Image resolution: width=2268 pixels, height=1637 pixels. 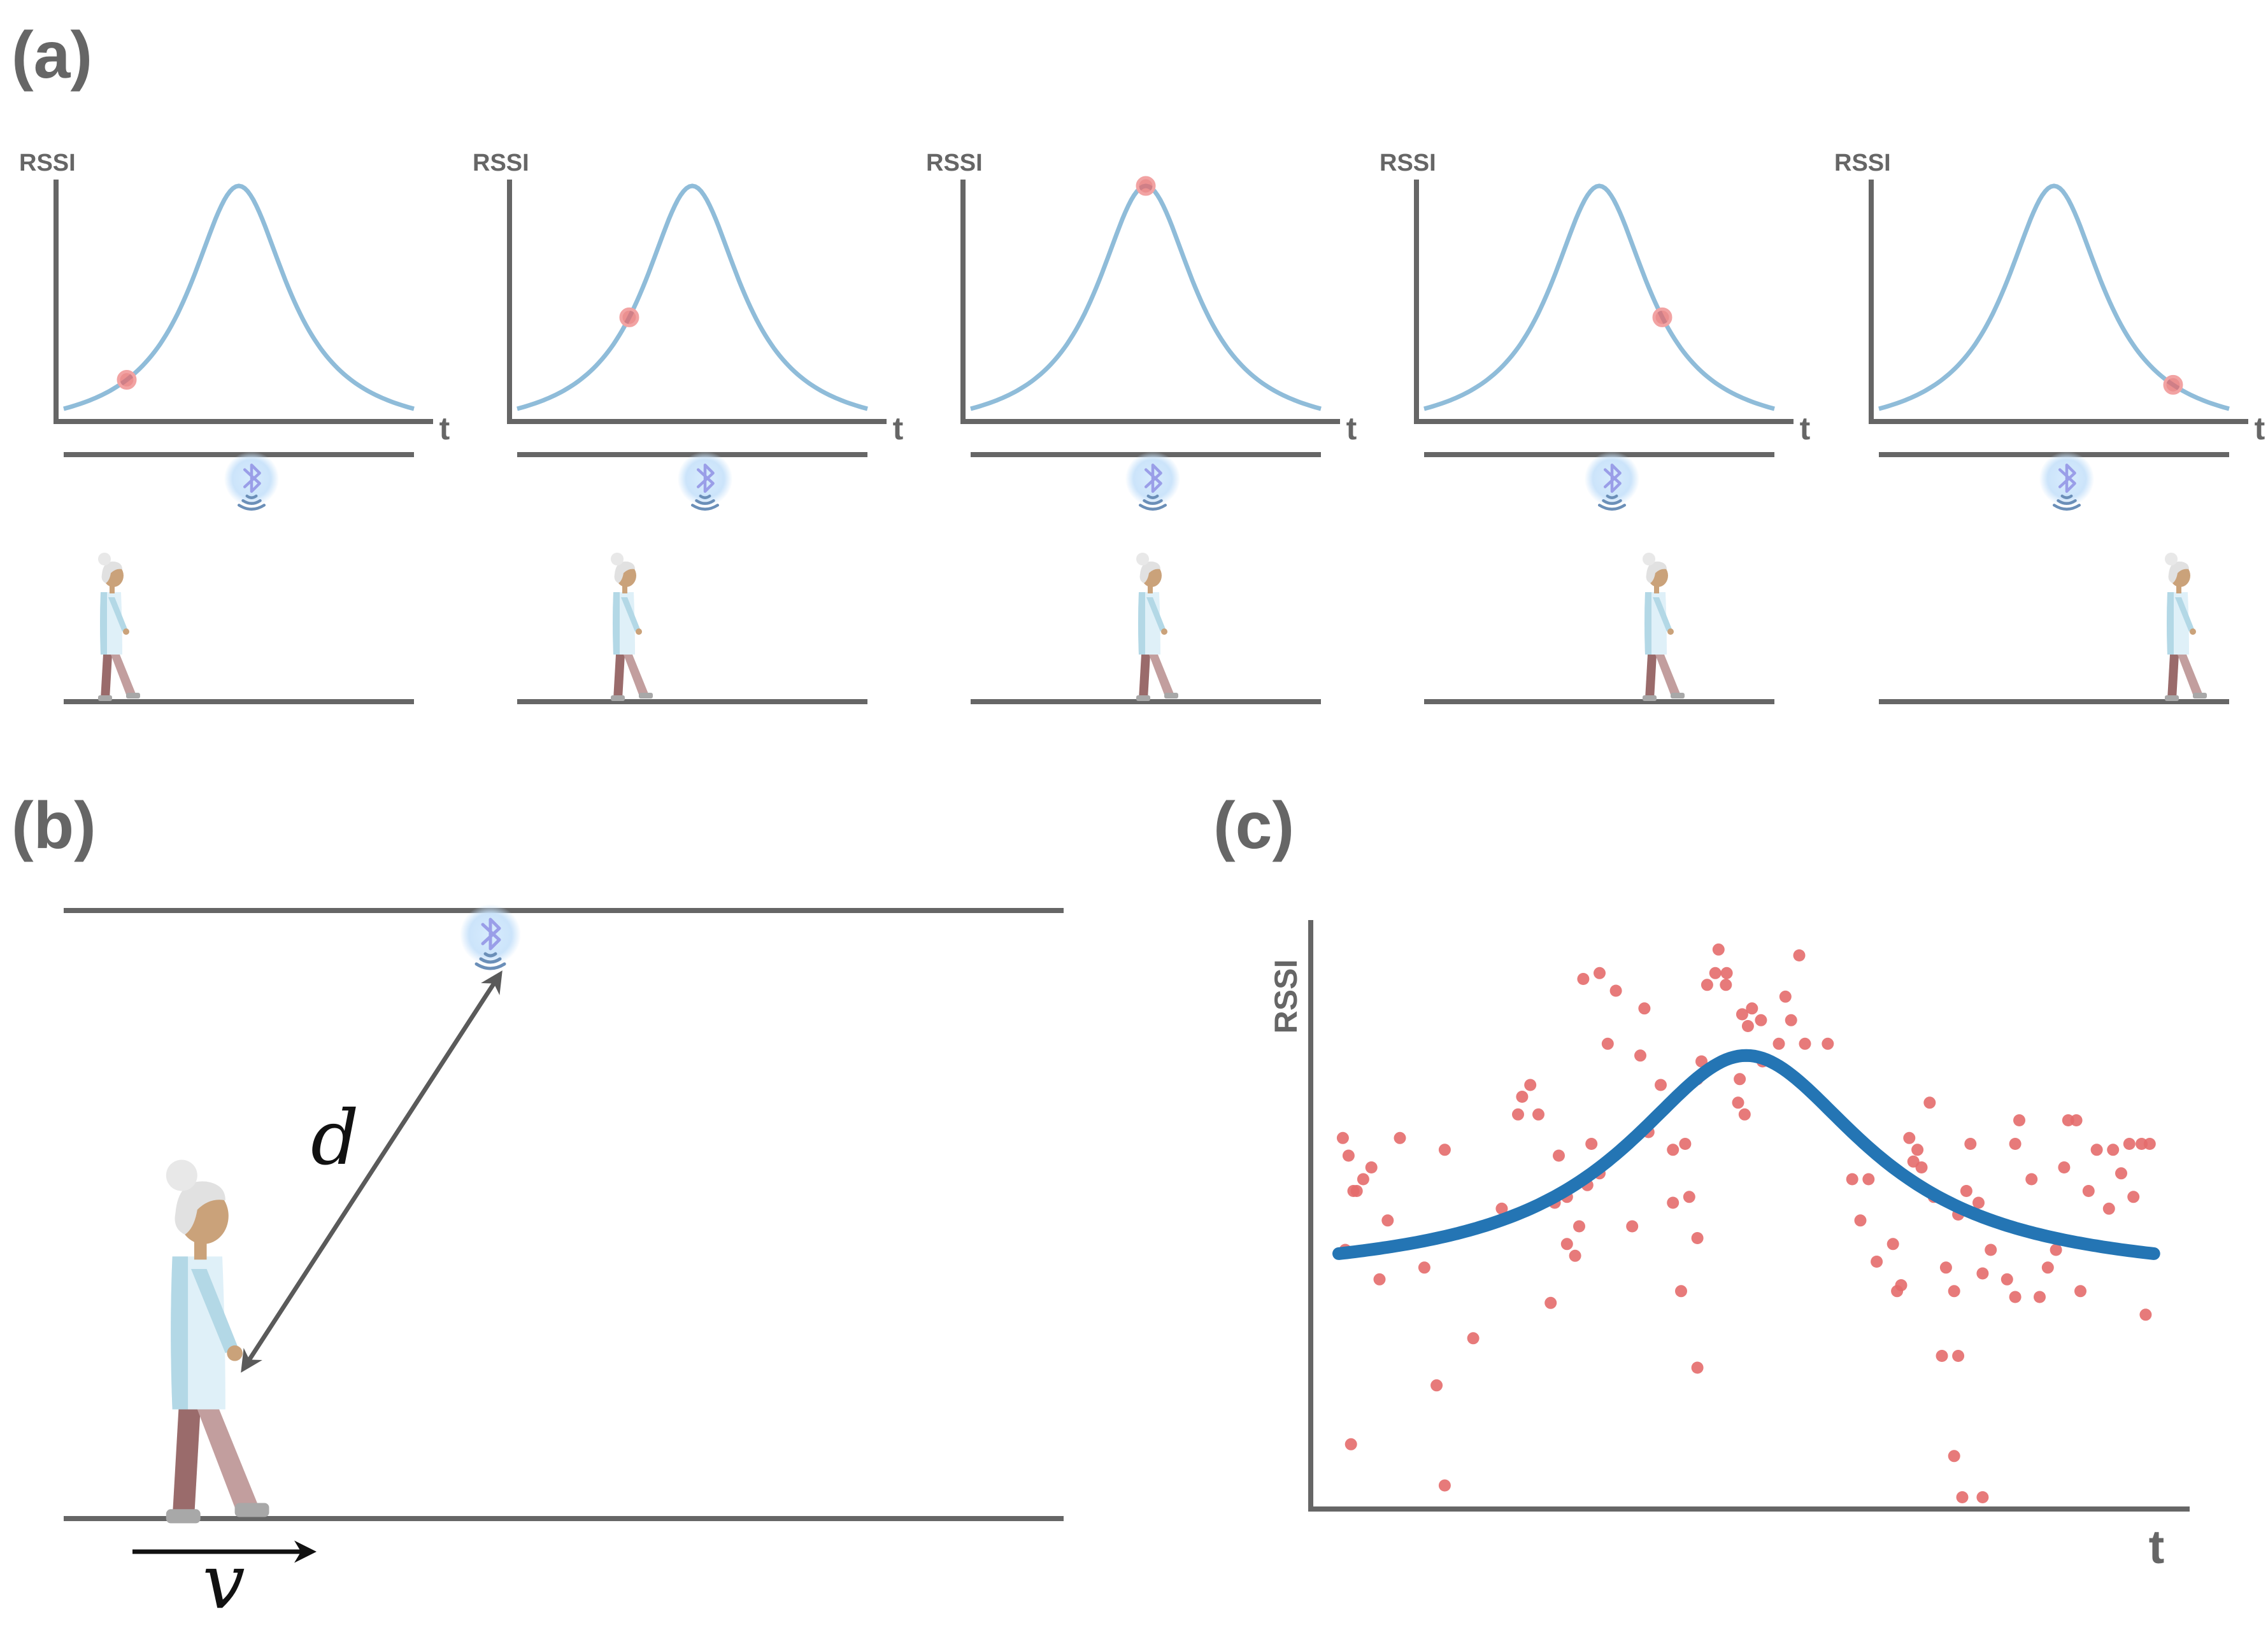 I want to click on chart-fit-curve, so click(x=1746, y=1154).